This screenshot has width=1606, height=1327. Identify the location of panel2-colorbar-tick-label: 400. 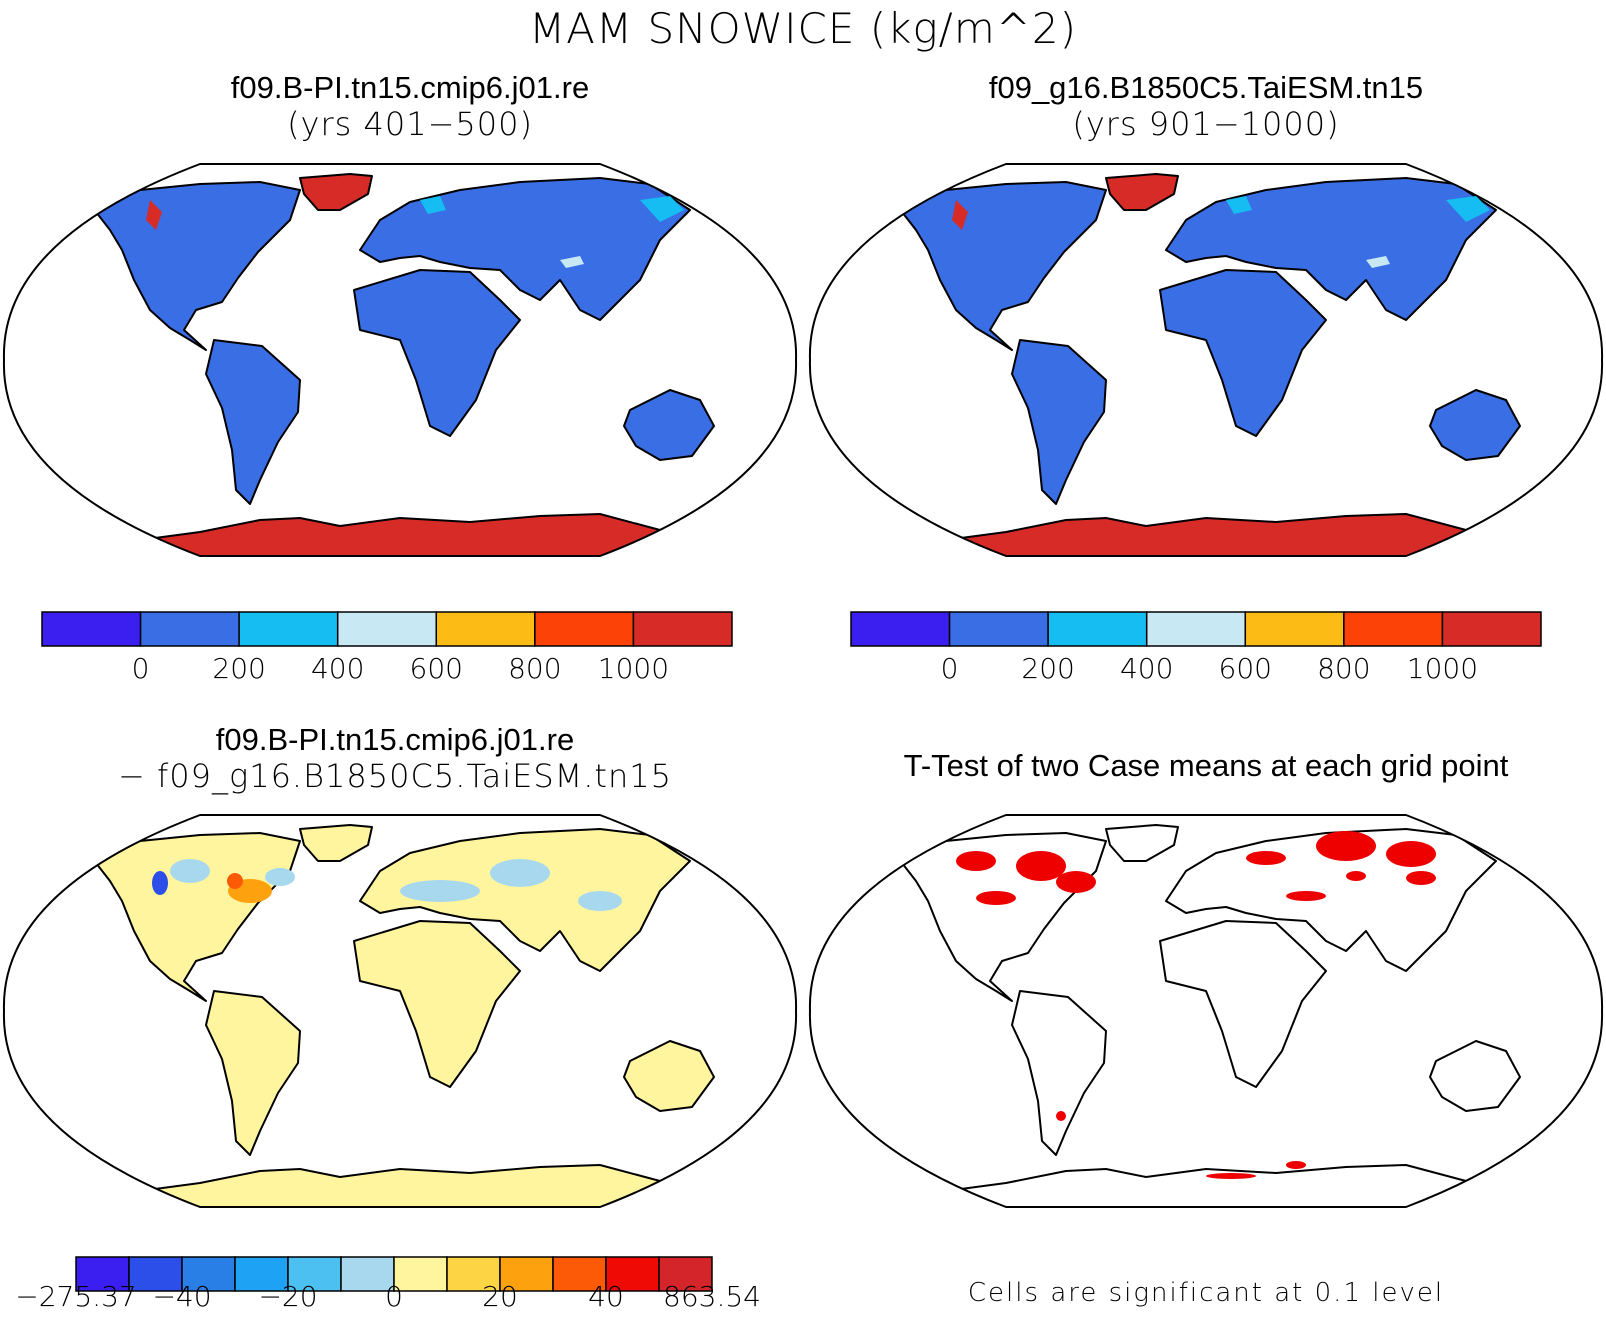
(1146, 668).